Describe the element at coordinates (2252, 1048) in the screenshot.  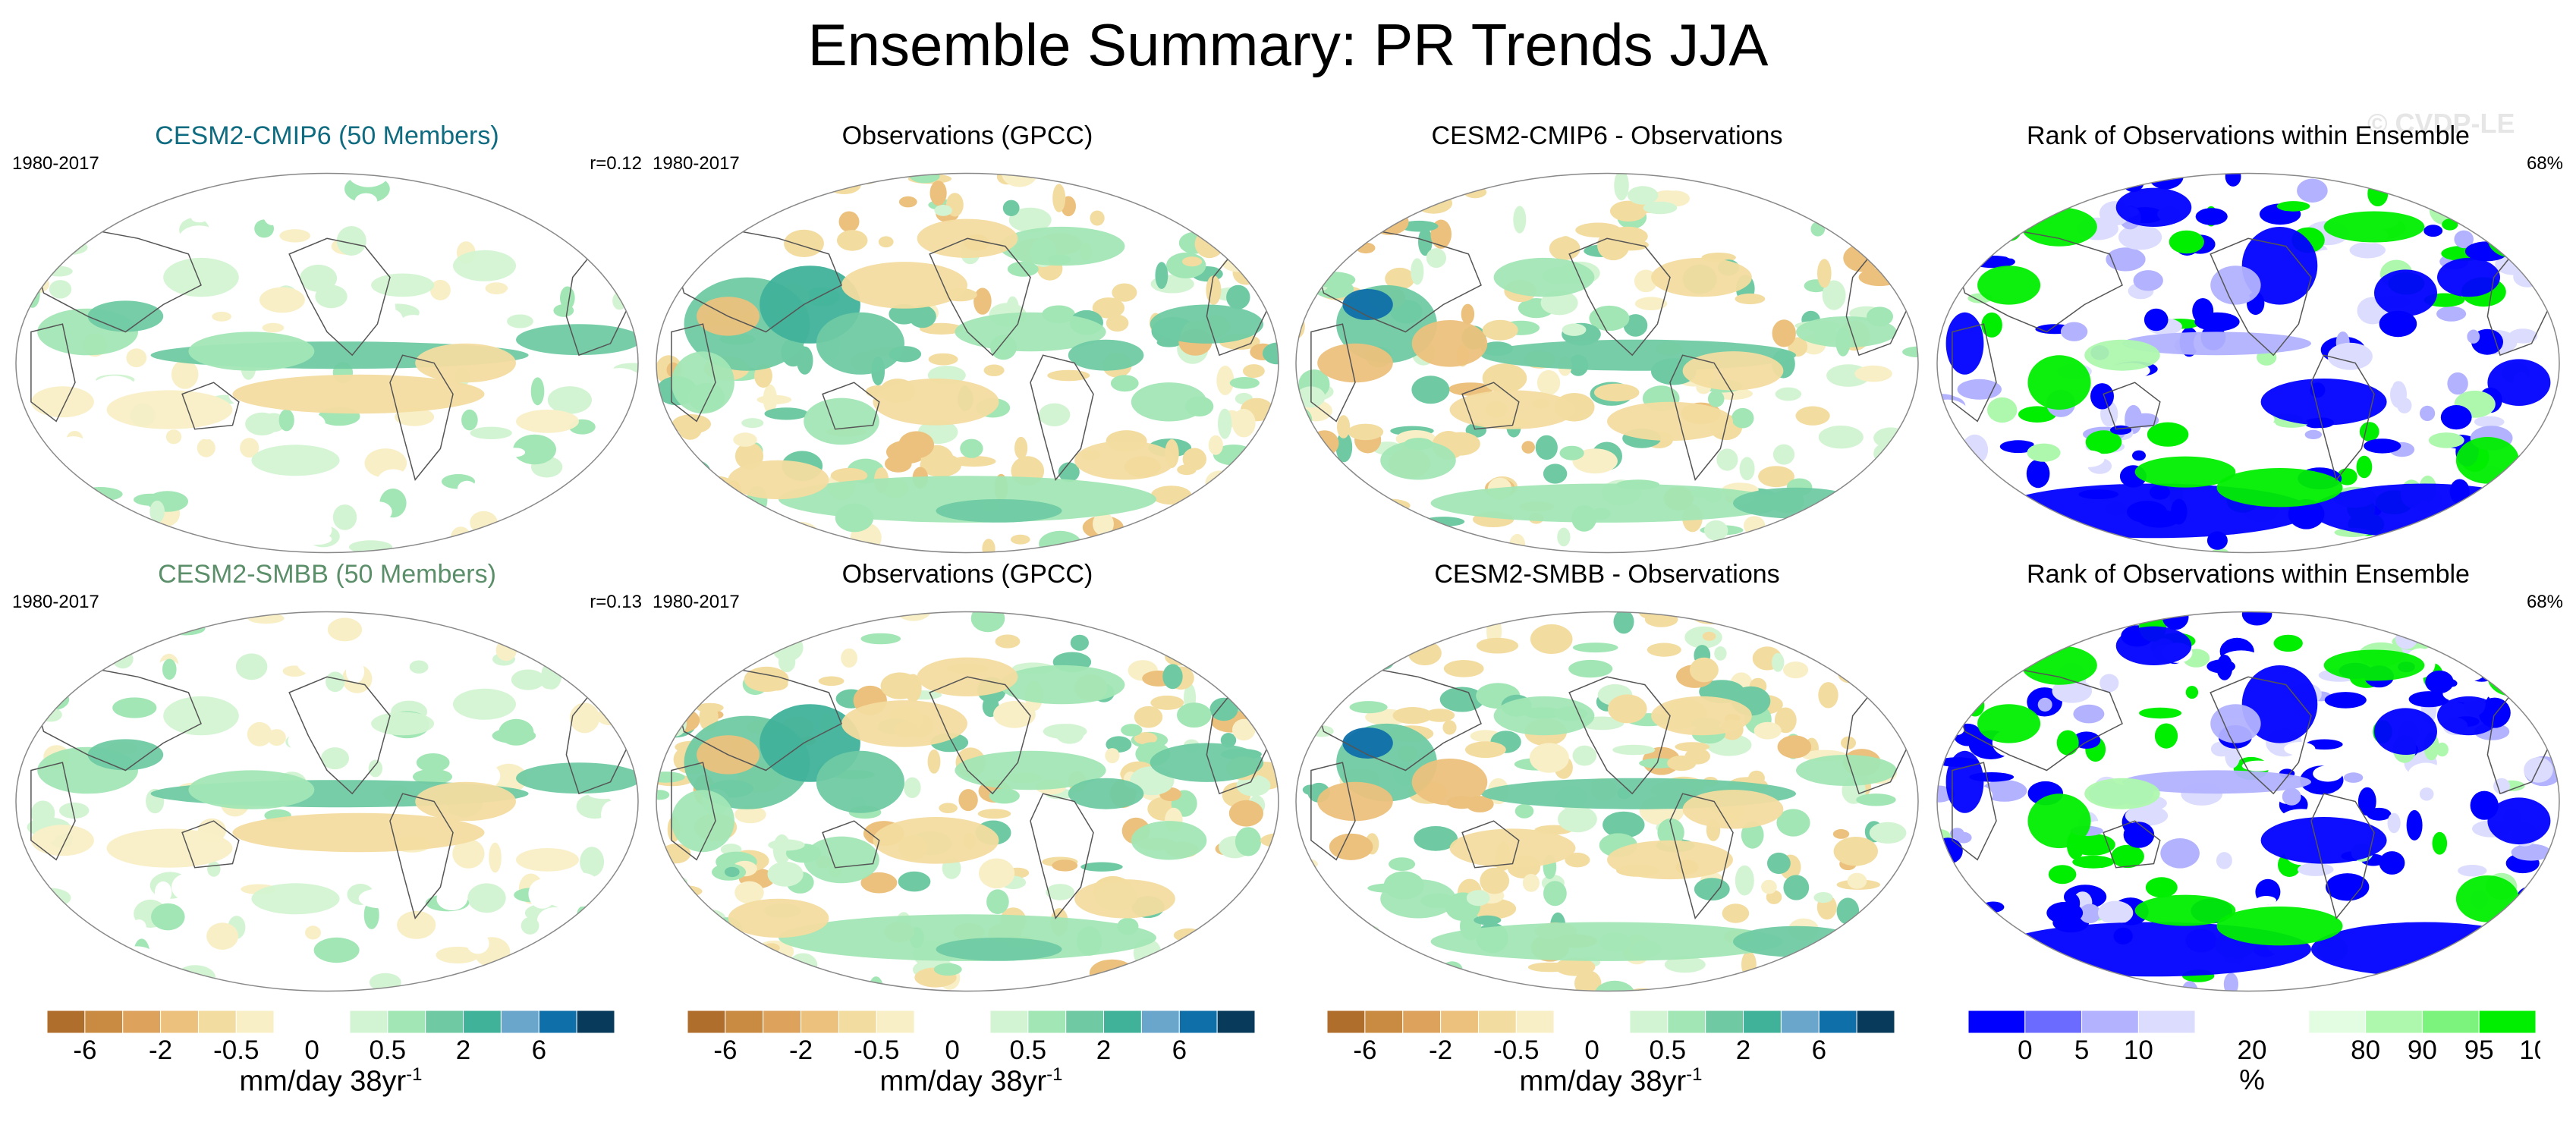
I see `colorbar-tick: 20` at that location.